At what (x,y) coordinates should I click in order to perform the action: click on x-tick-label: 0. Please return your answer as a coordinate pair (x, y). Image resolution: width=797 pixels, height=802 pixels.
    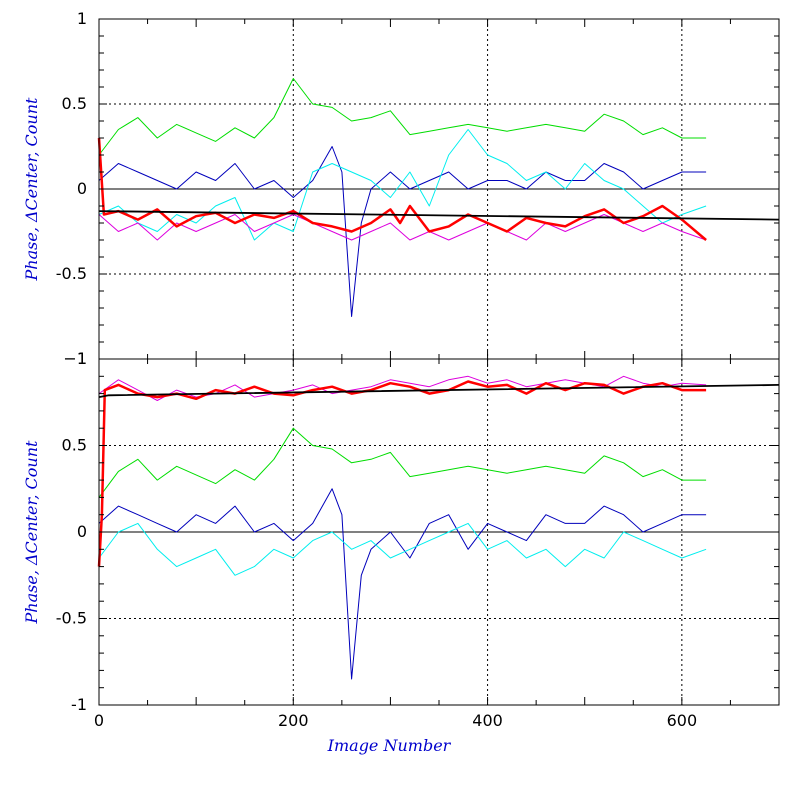
    Looking at the image, I should click on (99, 720).